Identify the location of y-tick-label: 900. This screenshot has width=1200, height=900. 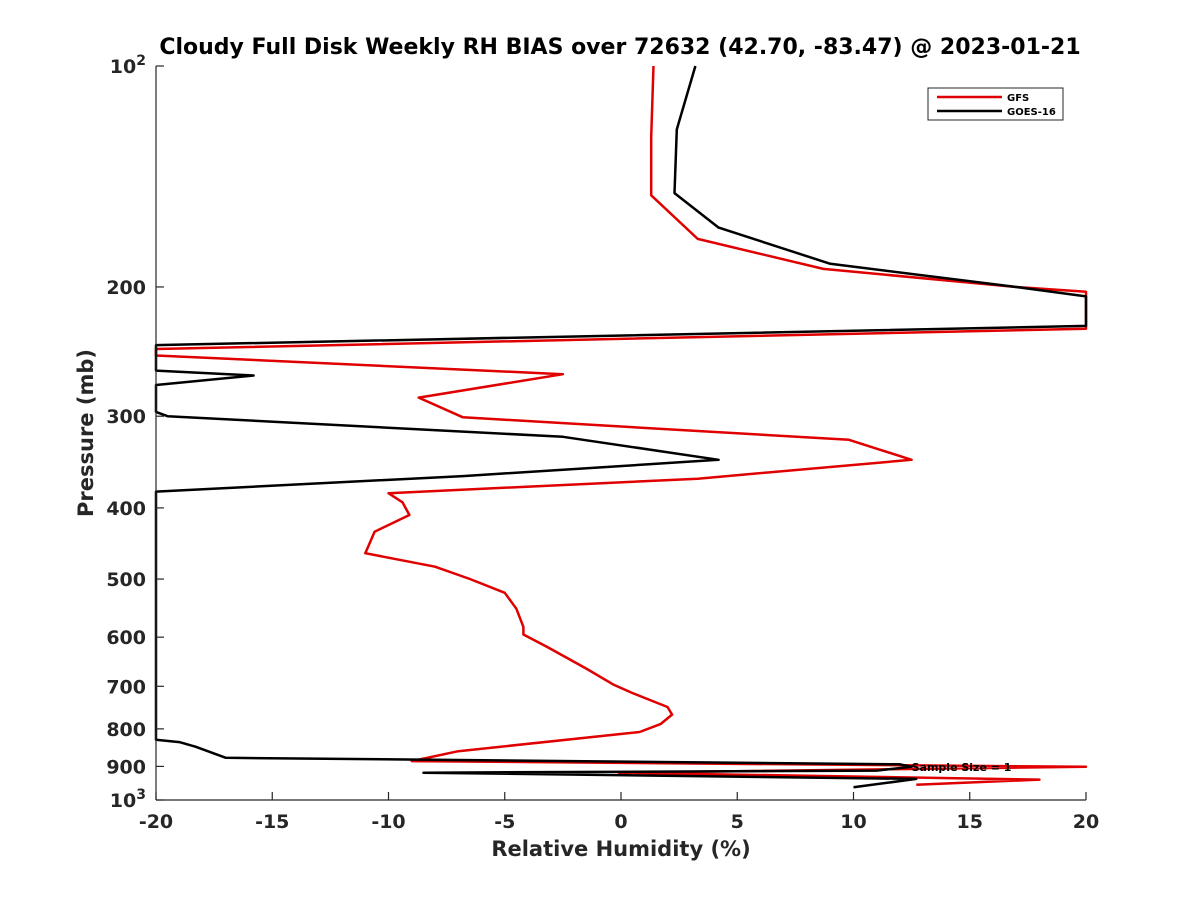
(126, 767).